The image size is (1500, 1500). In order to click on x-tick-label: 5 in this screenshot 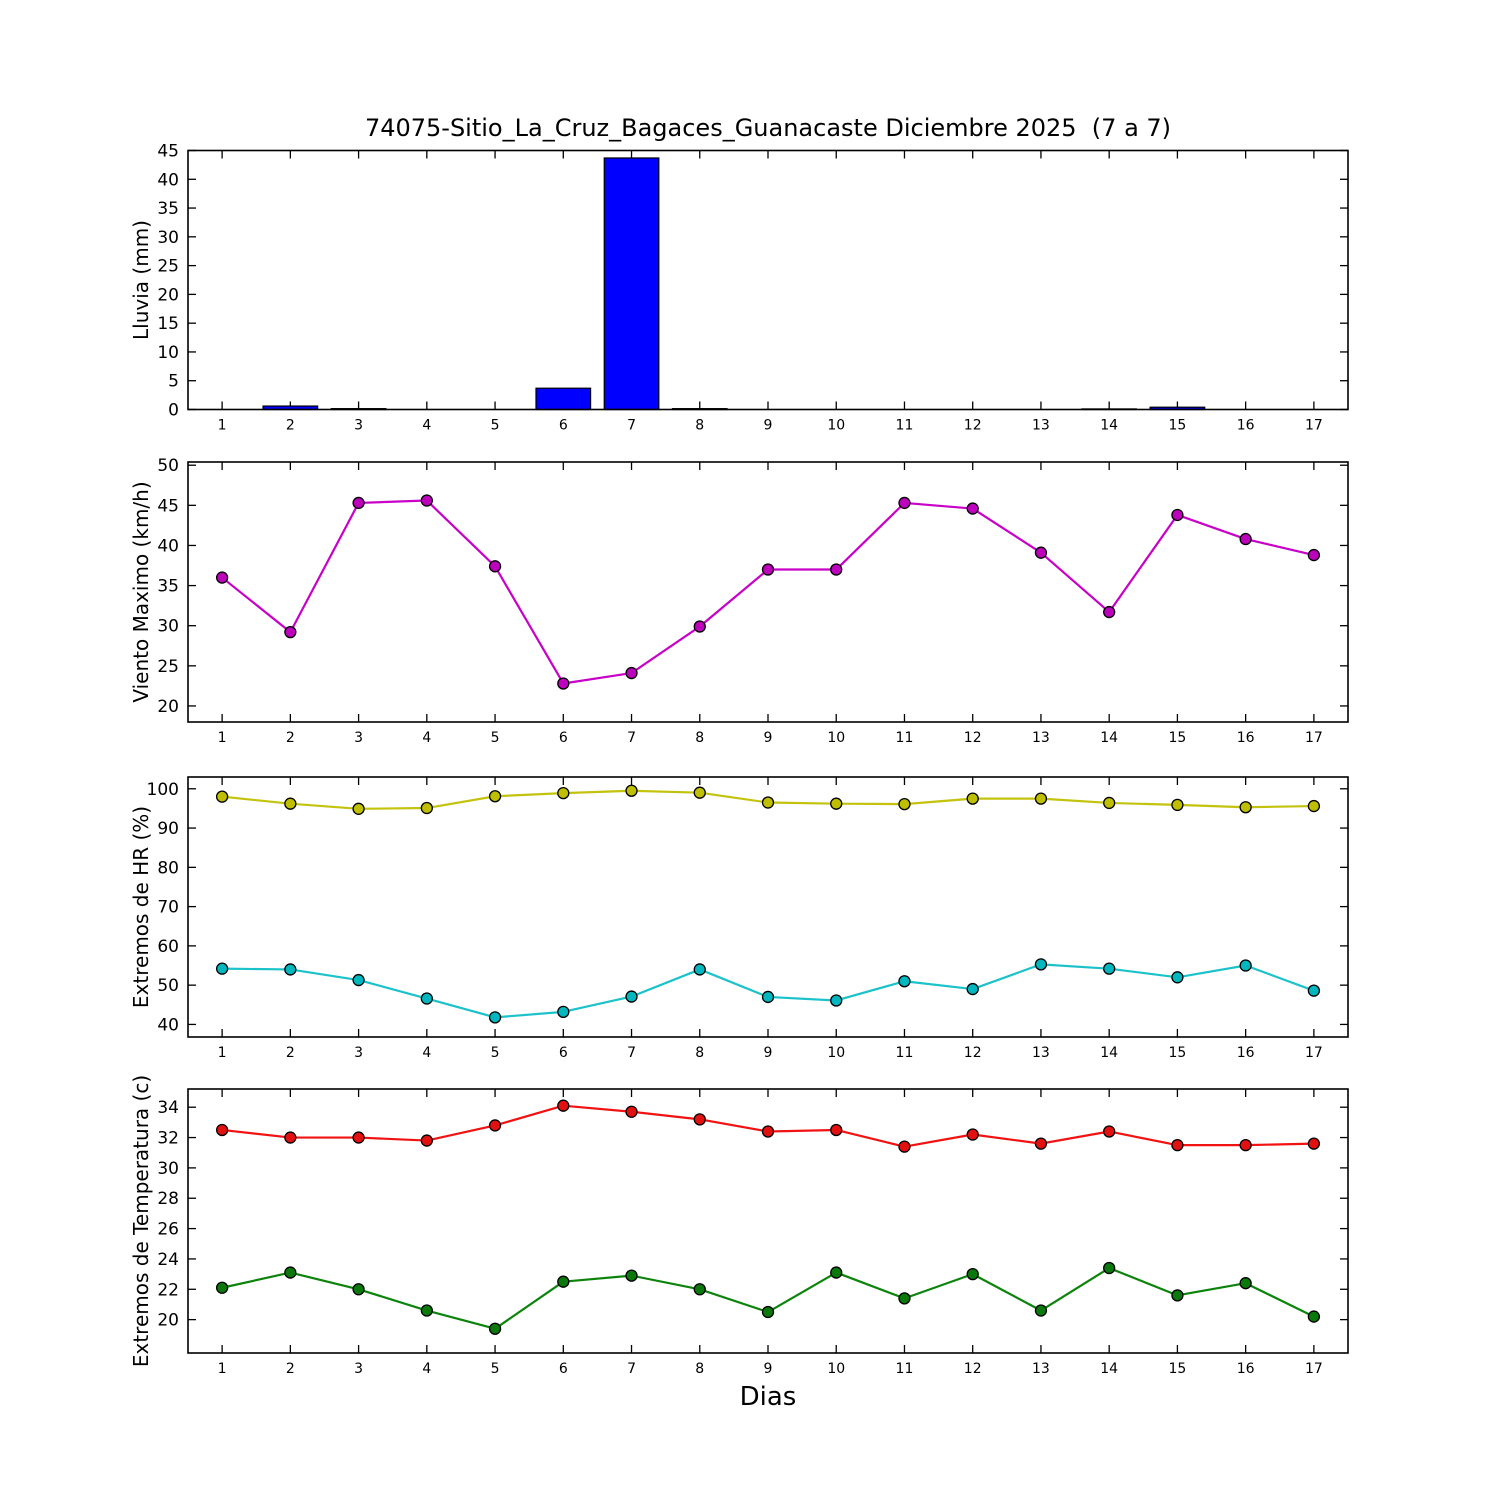, I will do `click(495, 1369)`.